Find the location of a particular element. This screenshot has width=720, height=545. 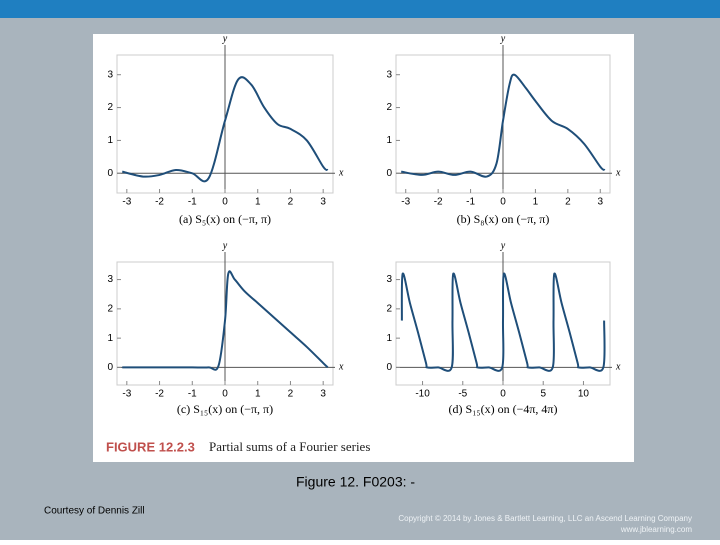

courtesy: Courtesy of Dennis Zill is located at coordinates (94, 511).